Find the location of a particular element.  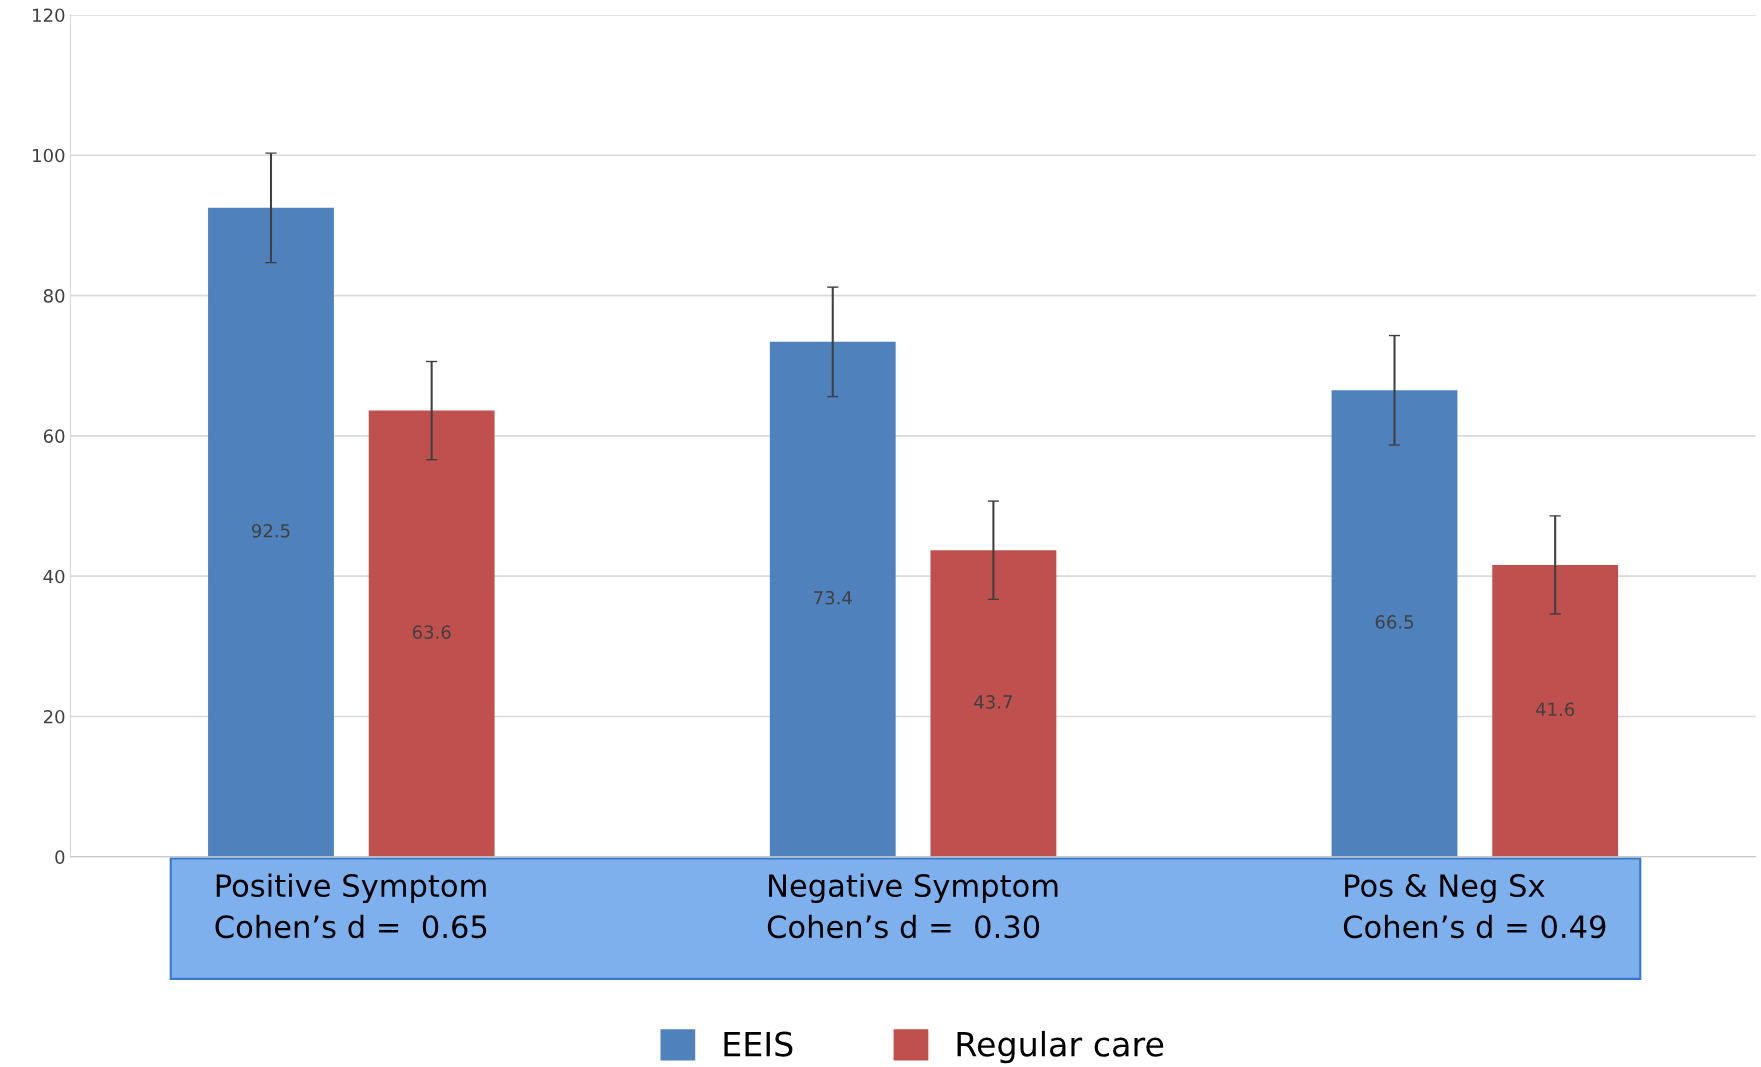

y-tick-label: 120 is located at coordinates (49, 15).